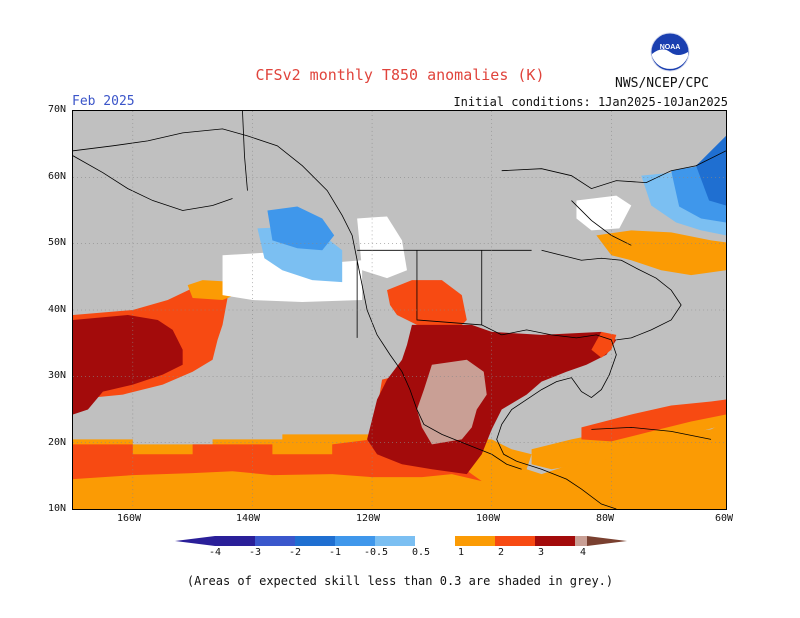 The image size is (800, 618). Describe the element at coordinates (670, 47) in the screenshot. I see `svg-text: NOAA` at that location.